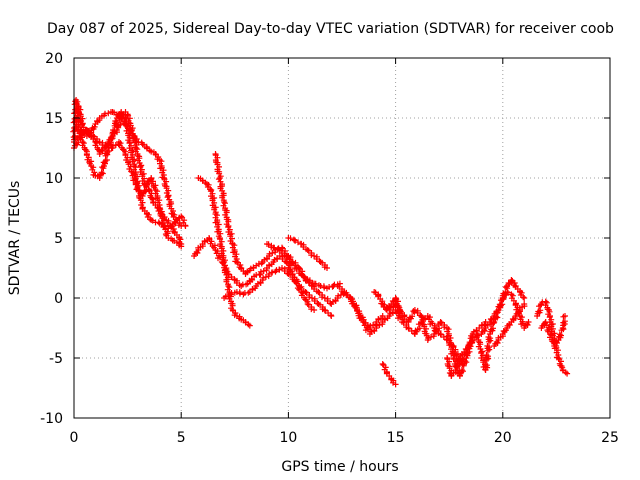 The height and width of the screenshot is (480, 640). Describe the element at coordinates (288, 438) in the screenshot. I see `x-tick-label: 10` at that location.